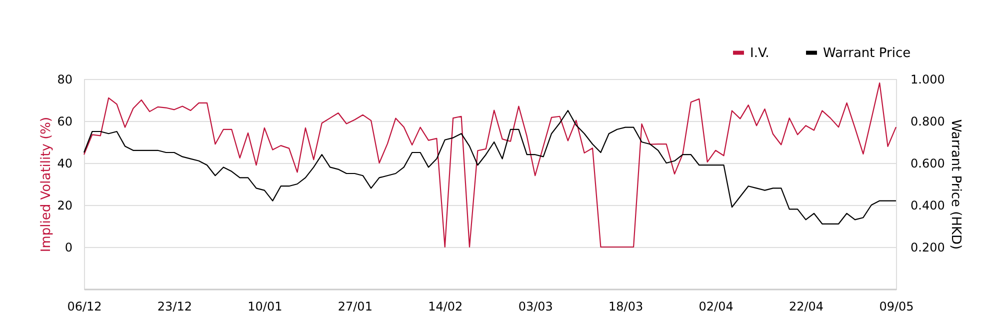 The height and width of the screenshot is (324, 1000). Describe the element at coordinates (867, 53) in the screenshot. I see `legend-label: Warrant Price` at that location.